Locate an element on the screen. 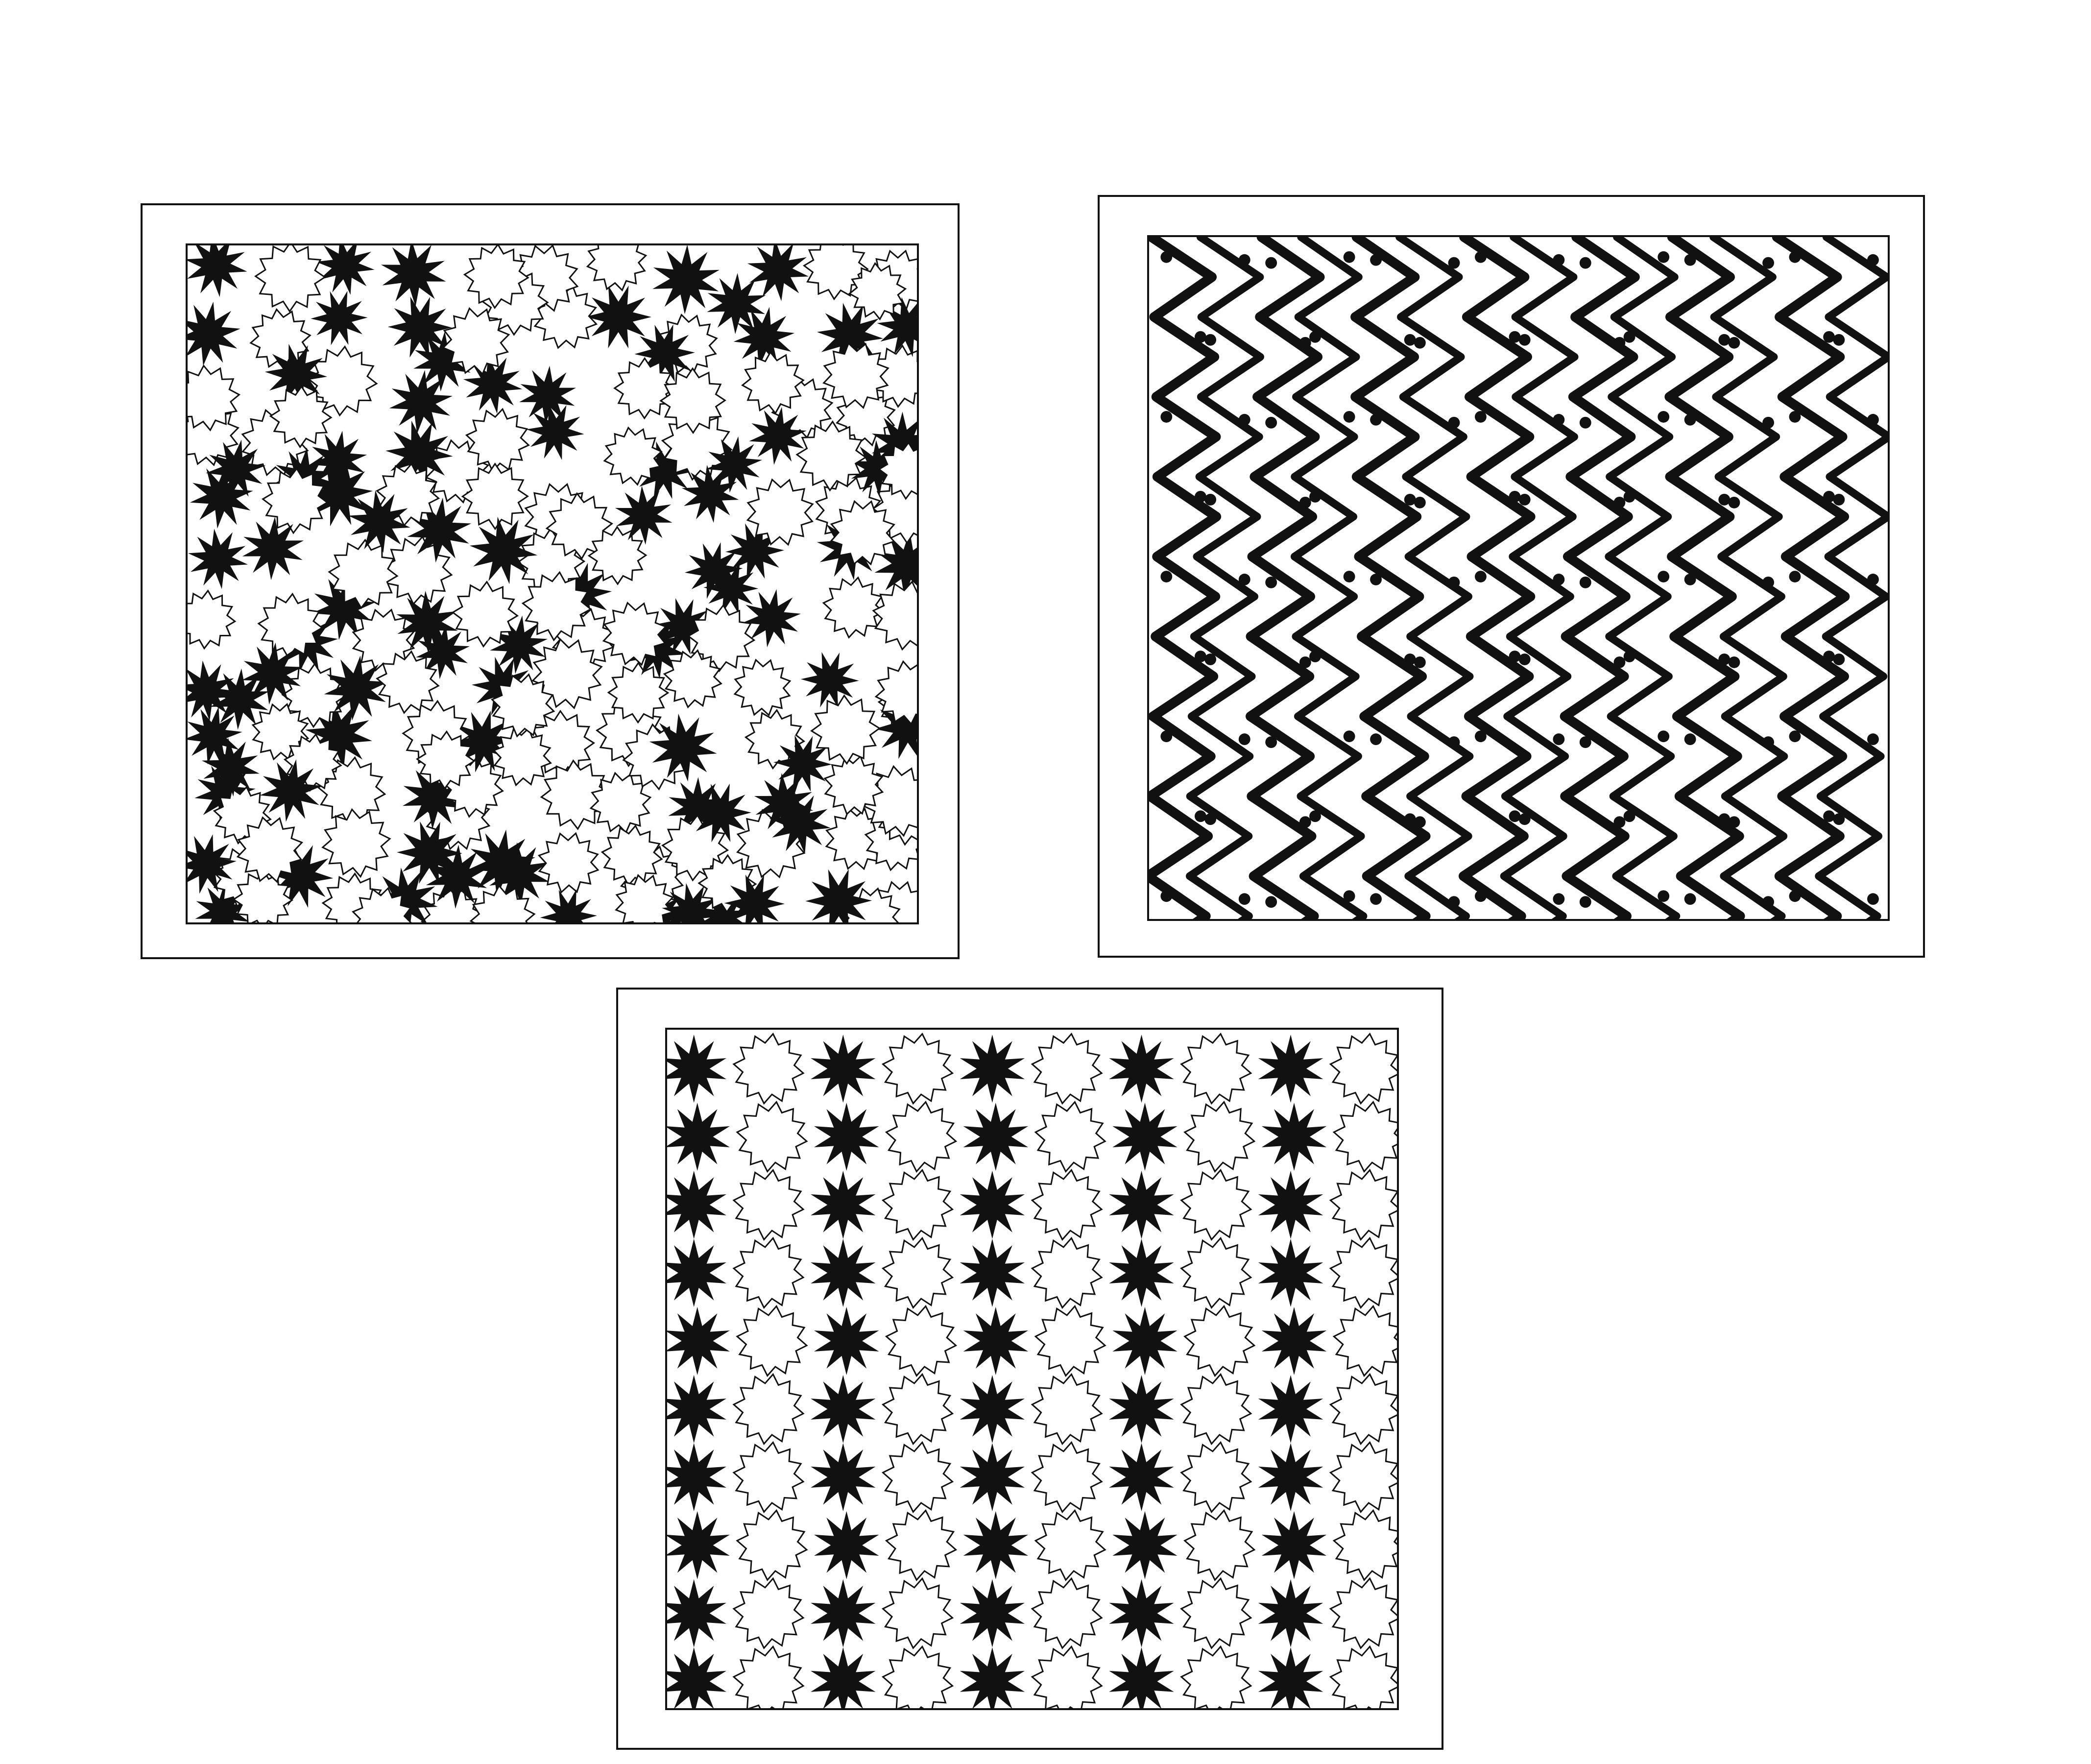 This screenshot has height=1764, width=2091. scattered-stars-frame is located at coordinates (552, 583).